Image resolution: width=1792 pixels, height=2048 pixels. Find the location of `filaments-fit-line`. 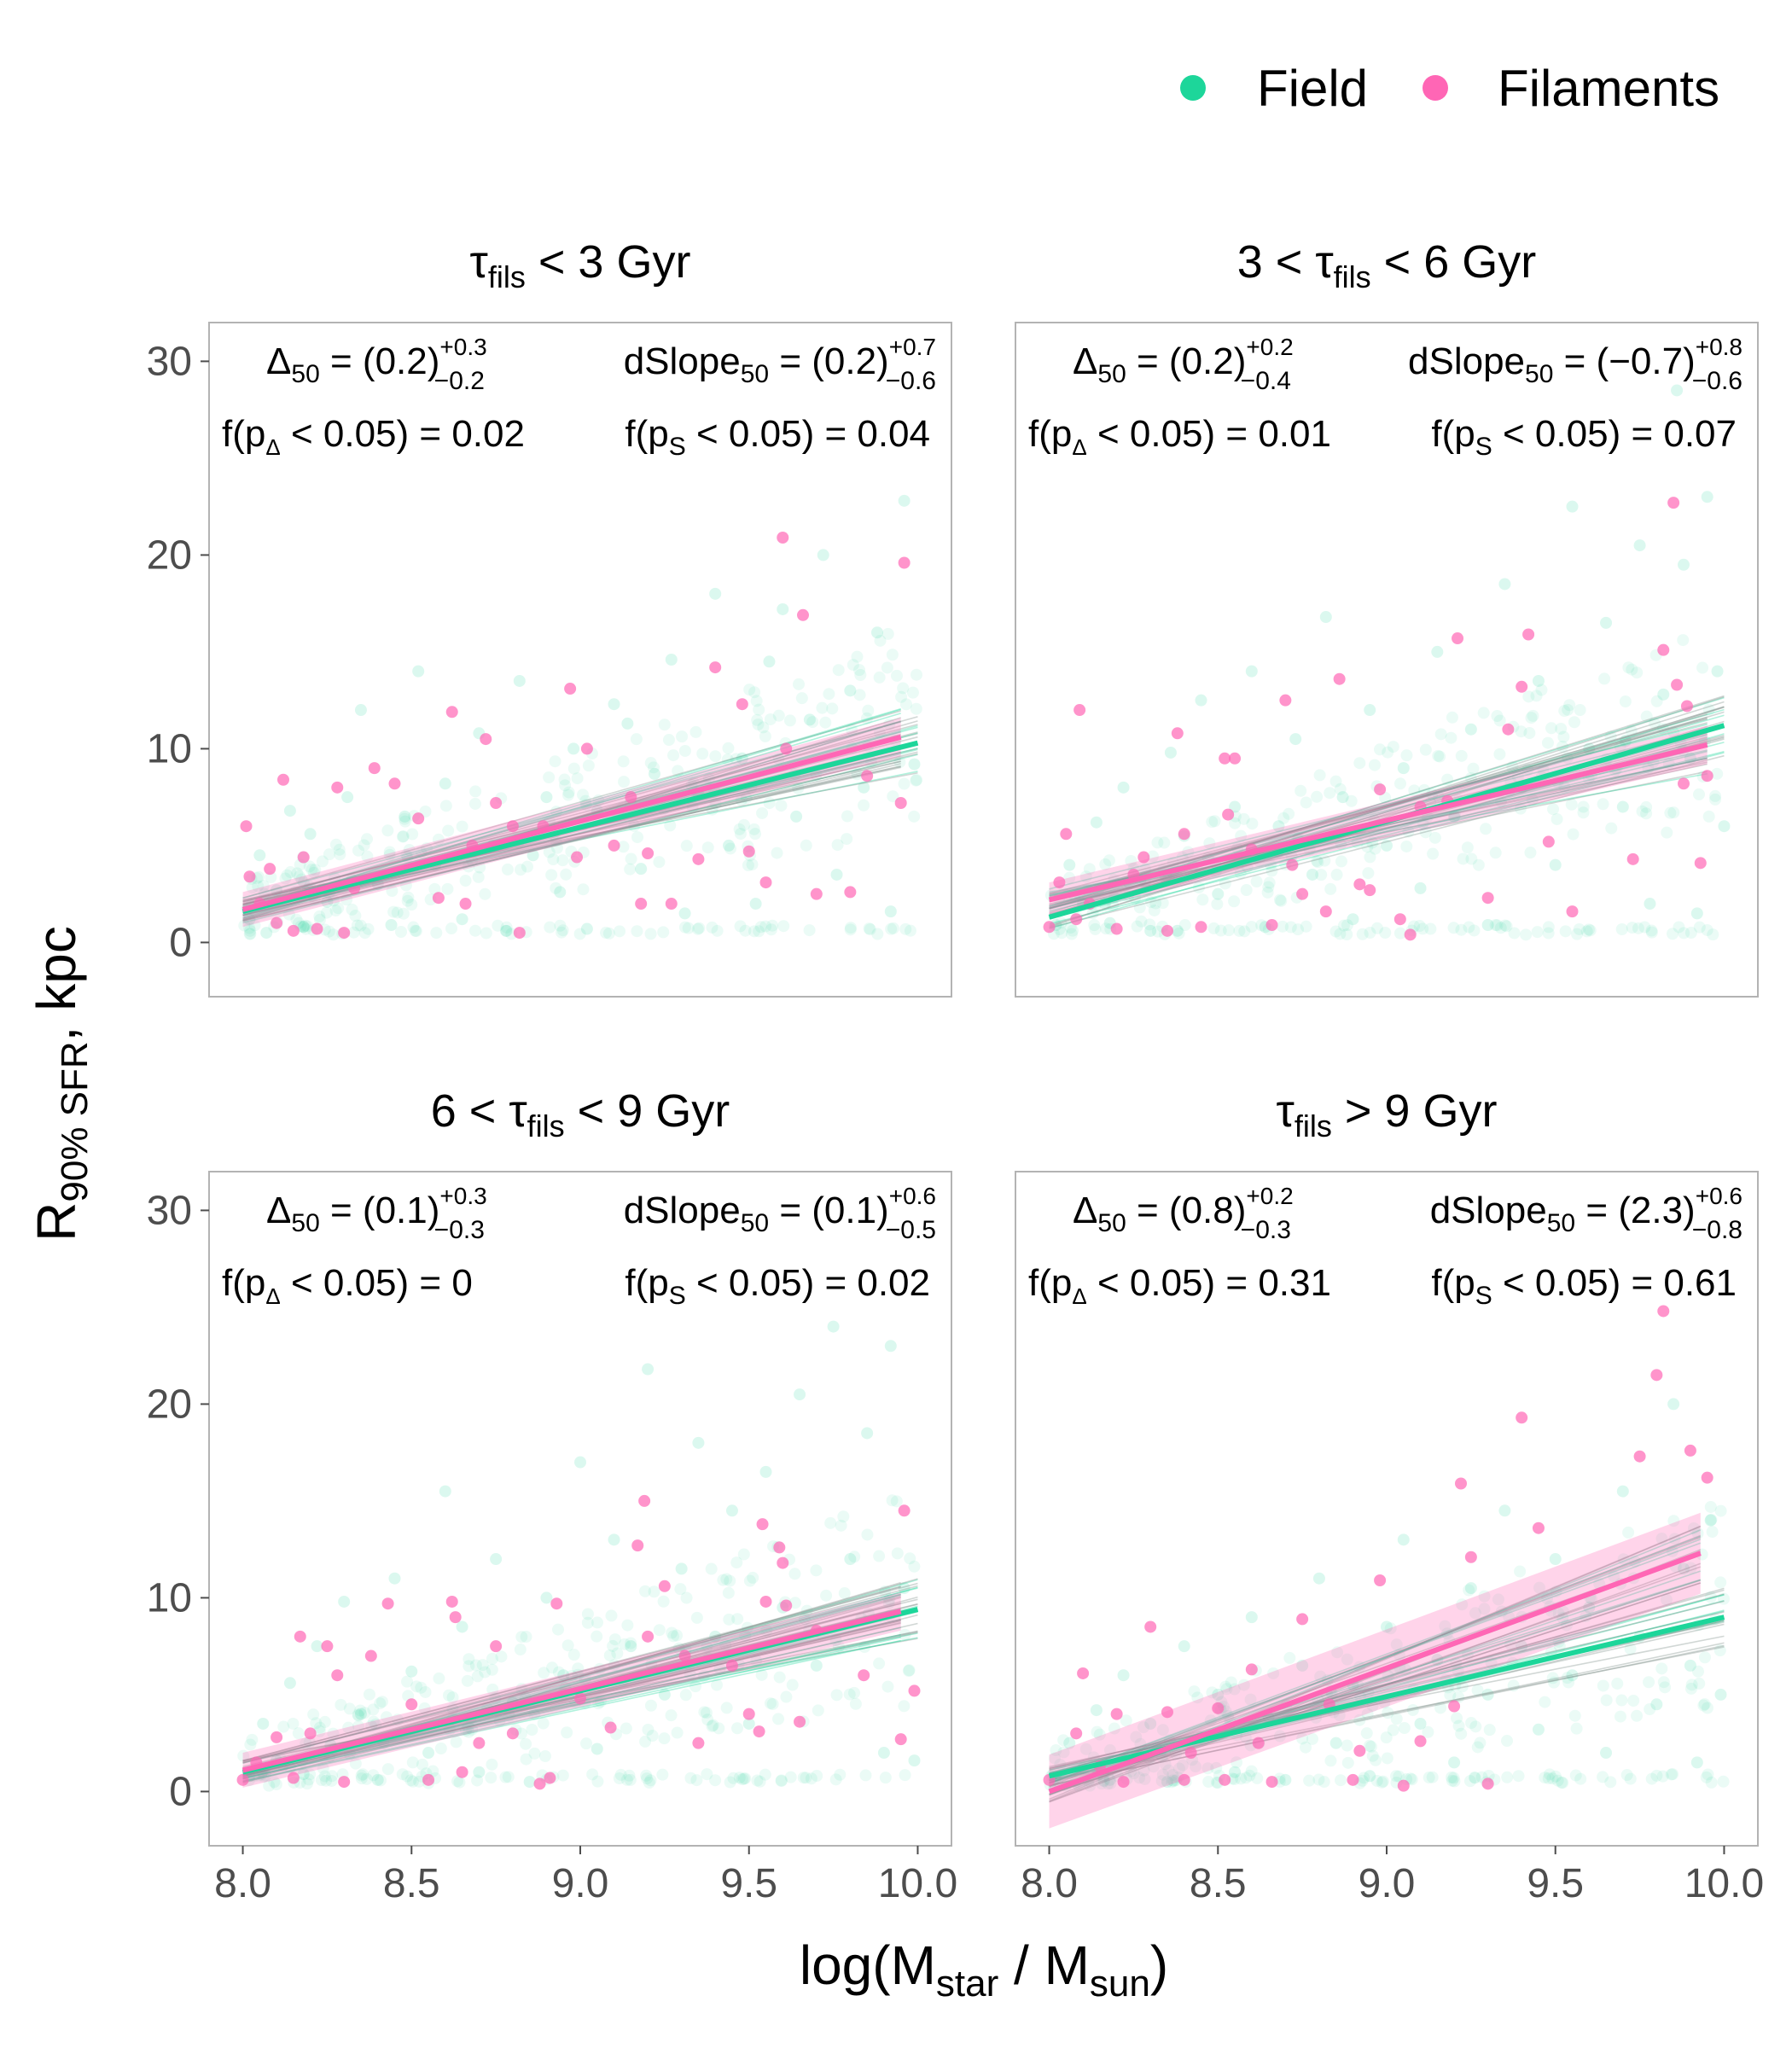

filaments-fit-line is located at coordinates (1375, 1673).